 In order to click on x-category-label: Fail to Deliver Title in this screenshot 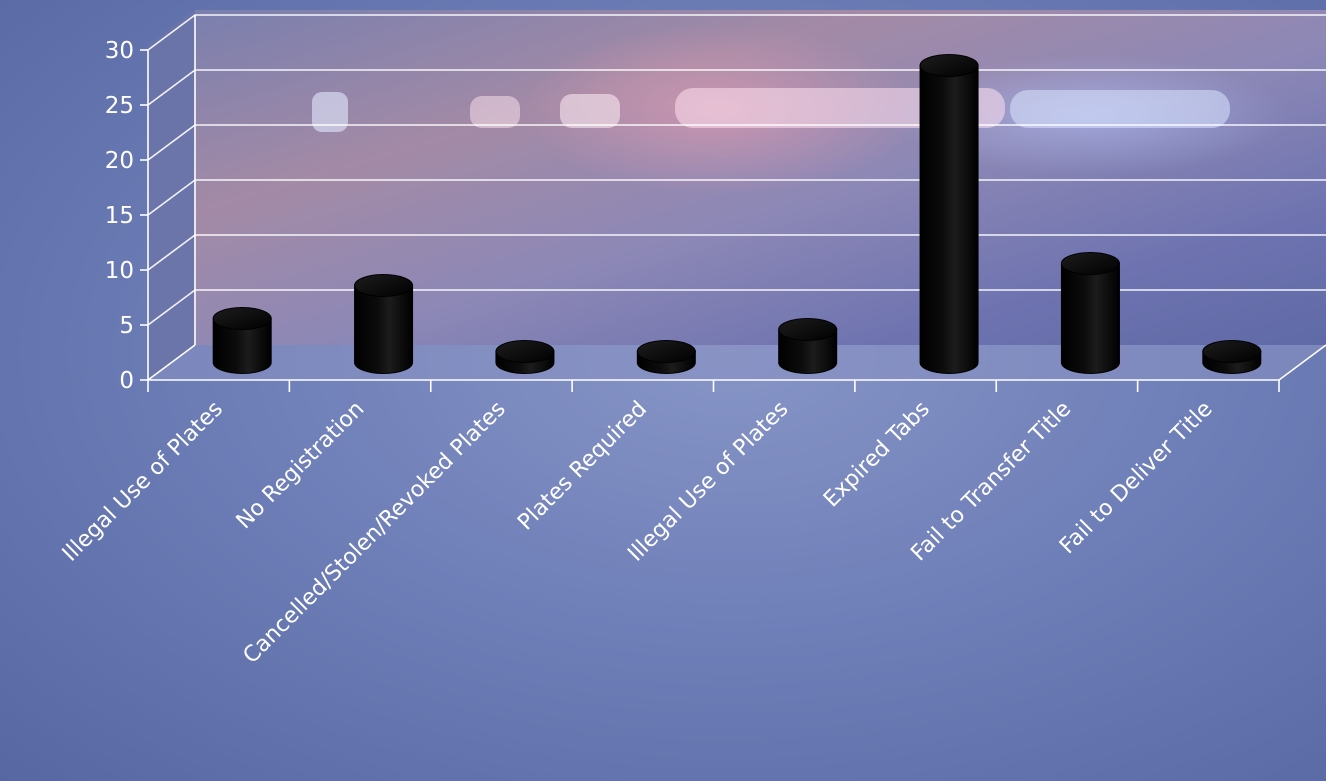, I will do `click(1136, 478)`.